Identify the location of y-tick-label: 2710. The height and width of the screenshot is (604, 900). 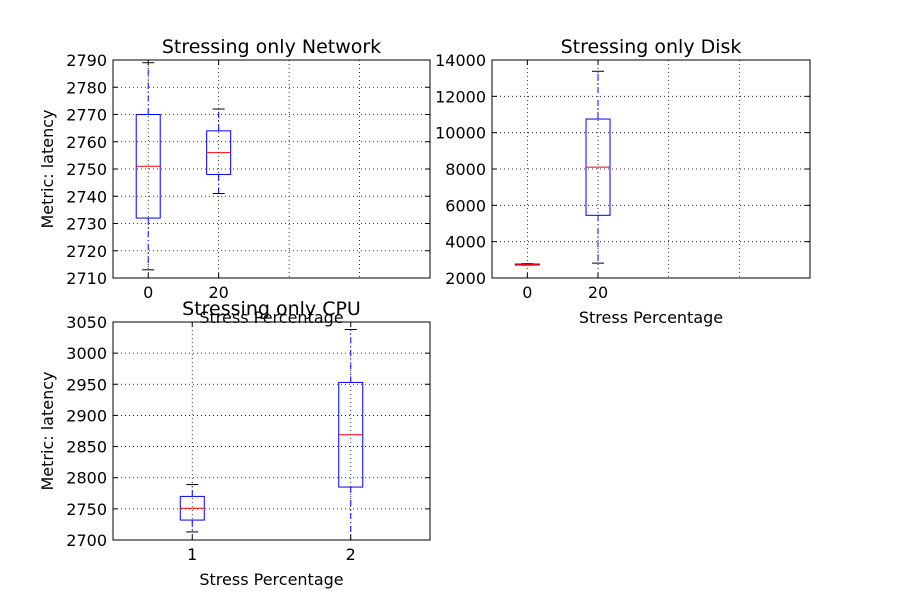
(86, 278).